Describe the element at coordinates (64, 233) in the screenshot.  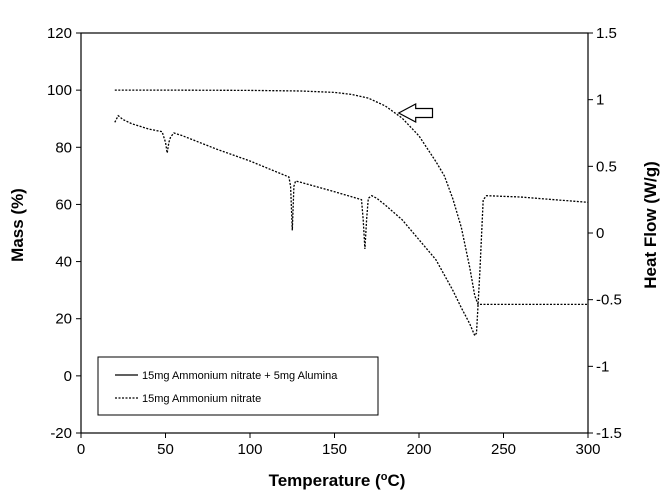
I see `y-axis-ticks: -20 0 20 40 60 80 100 120` at that location.